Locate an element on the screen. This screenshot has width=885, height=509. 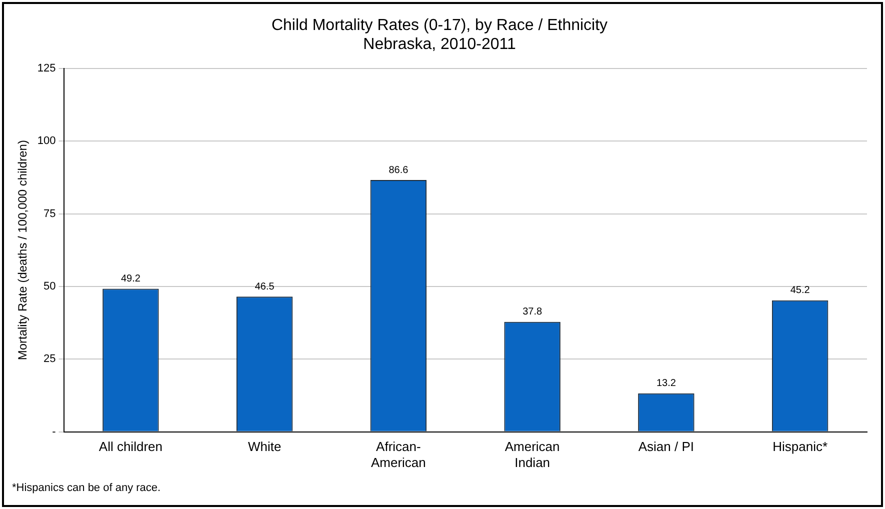
data-label: 13.2 is located at coordinates (666, 384).